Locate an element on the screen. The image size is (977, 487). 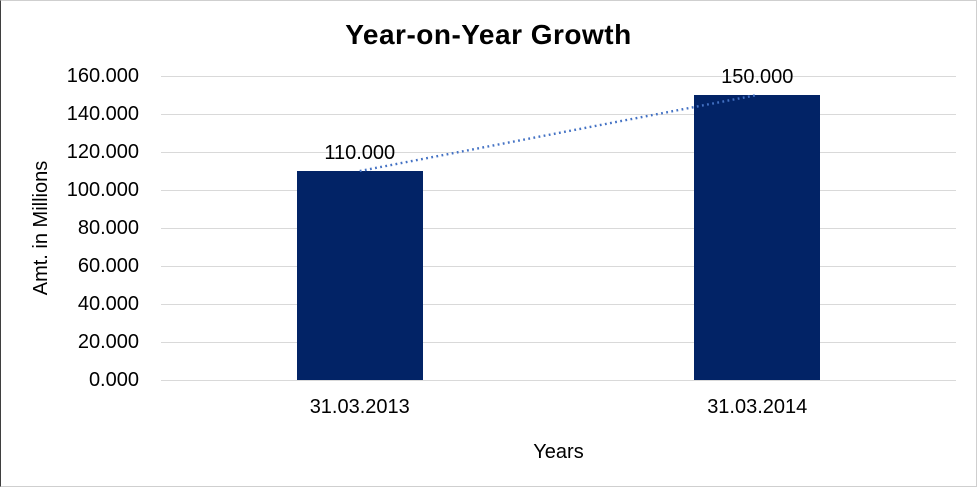
chart-title: Year-on-Year Growth is located at coordinates (488, 34).